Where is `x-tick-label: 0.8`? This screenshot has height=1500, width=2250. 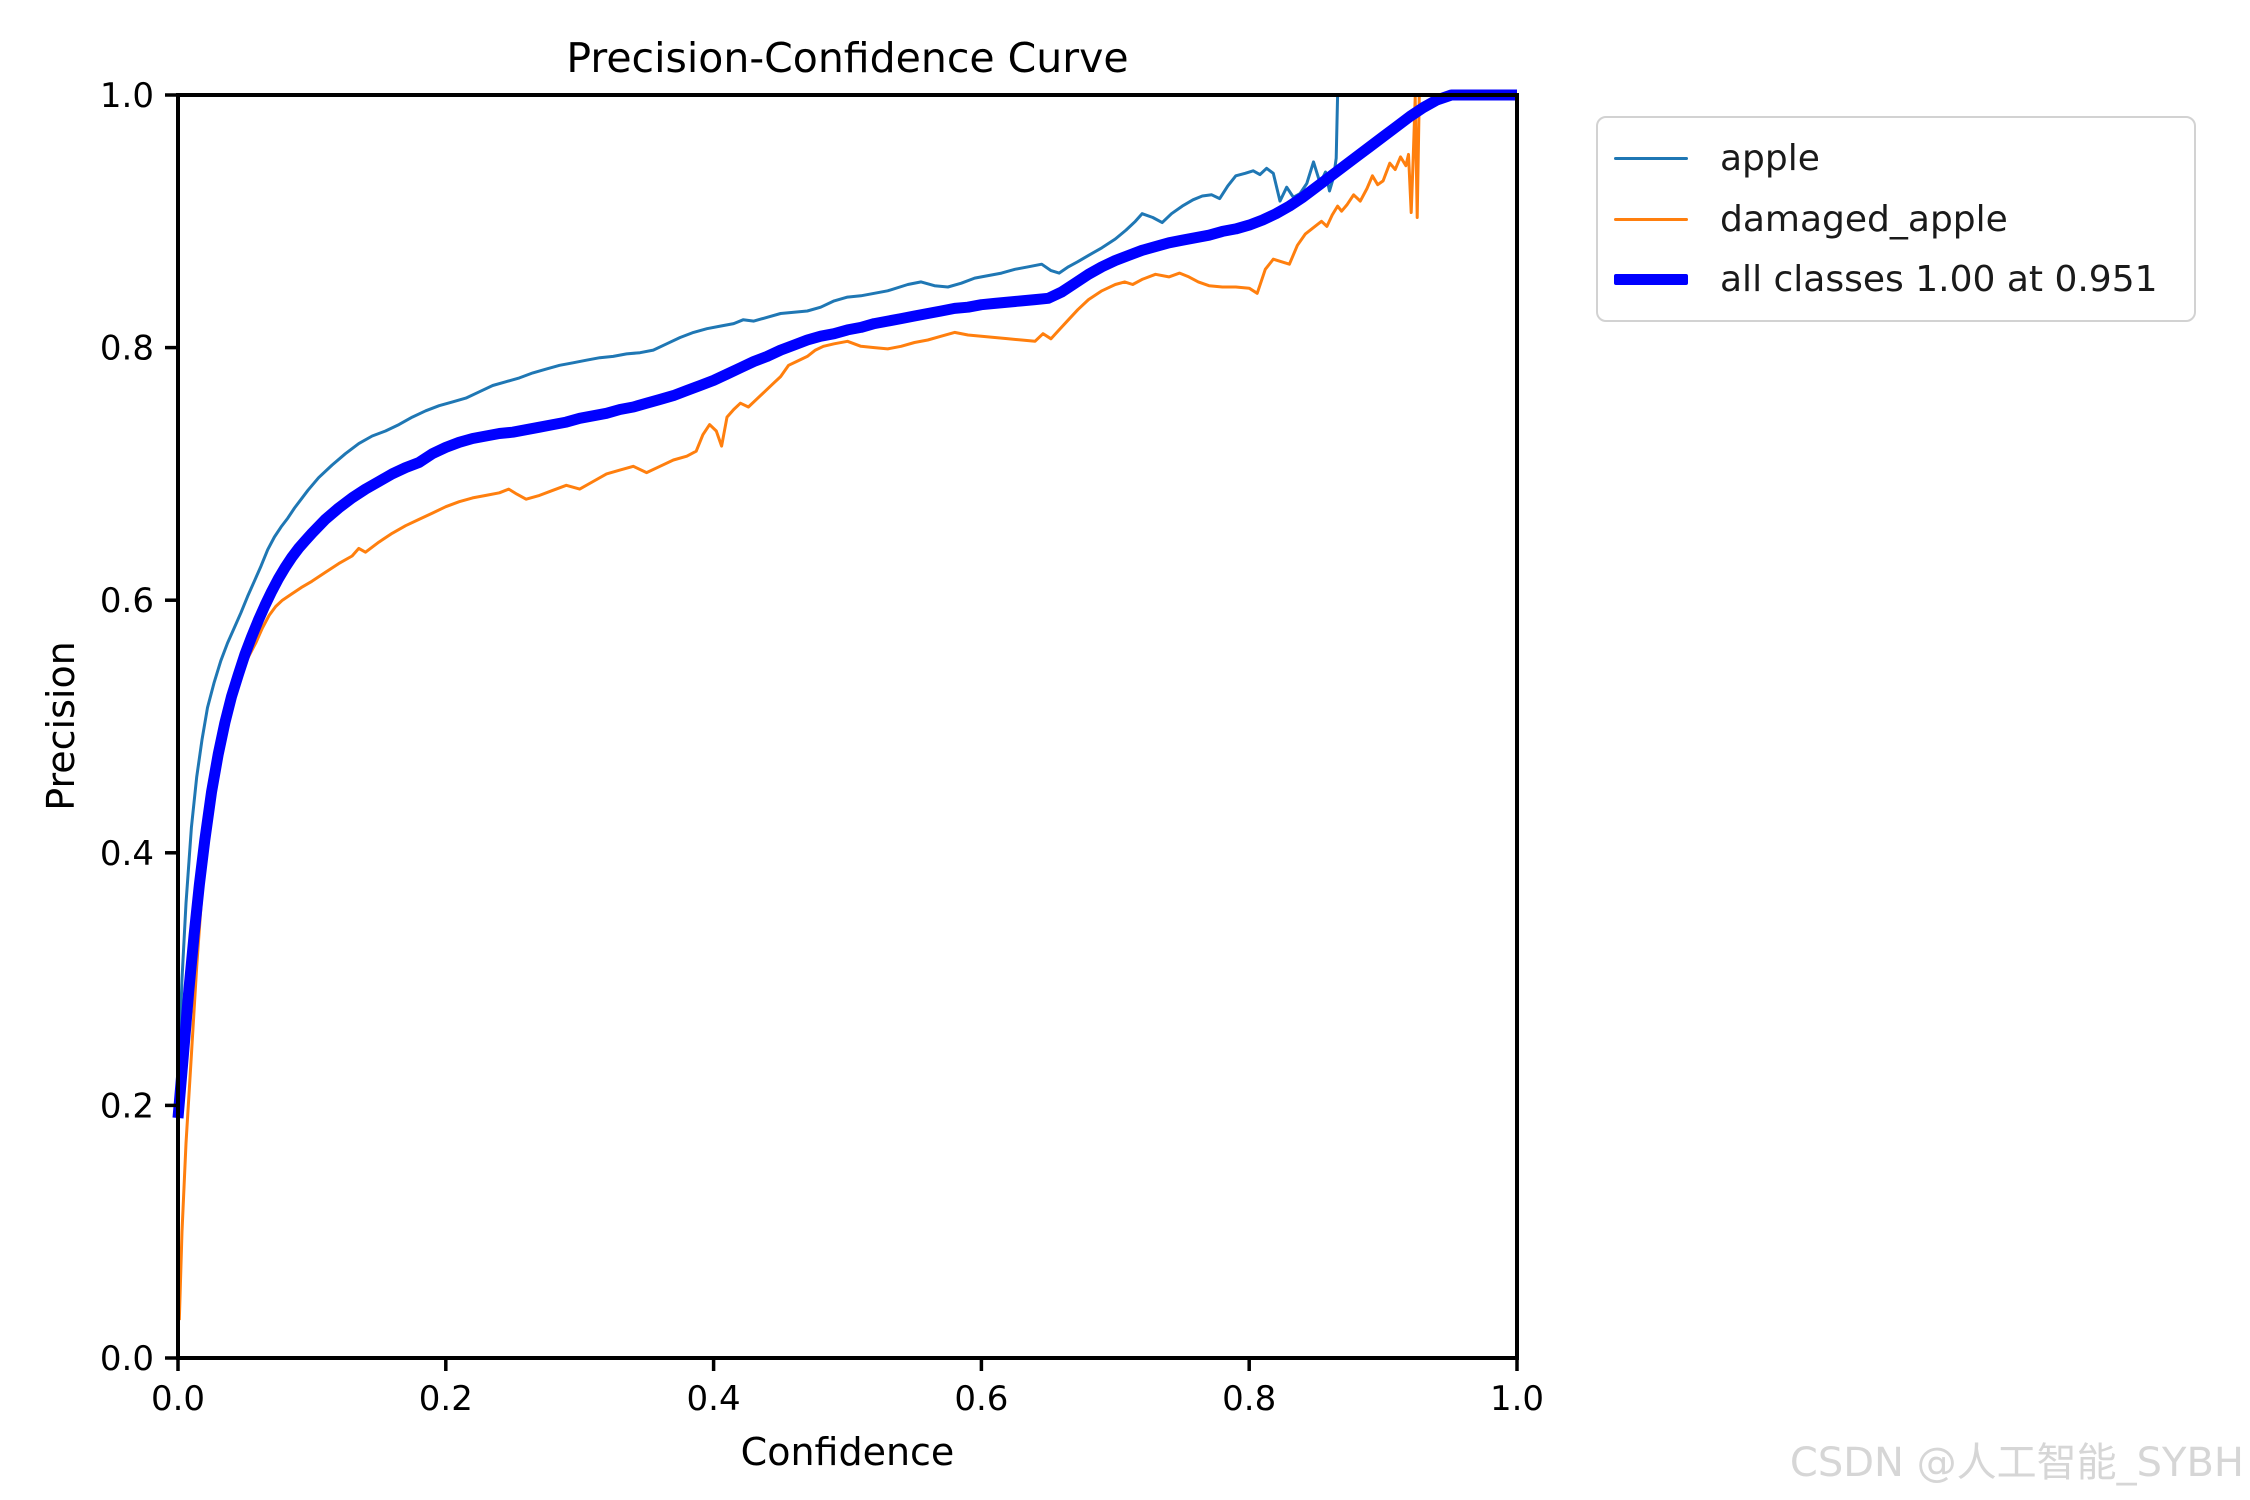
x-tick-label: 0.8 is located at coordinates (1249, 1399).